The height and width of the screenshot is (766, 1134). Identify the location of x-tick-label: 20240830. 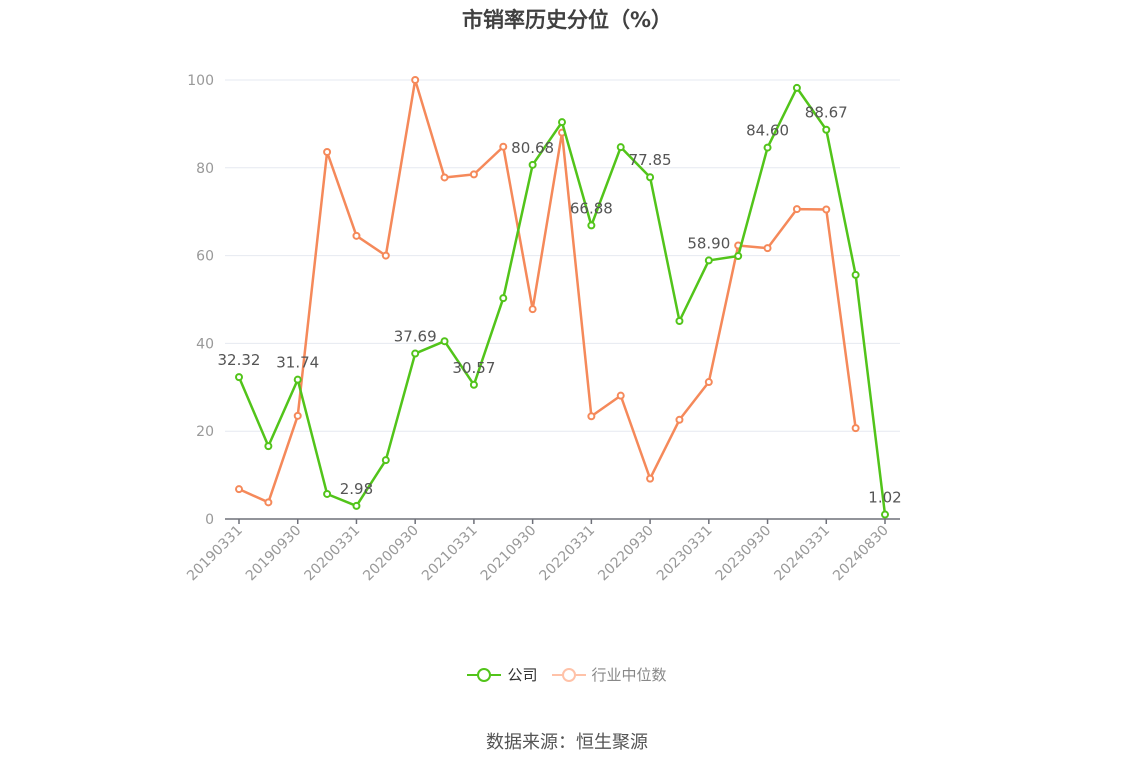
(861, 554).